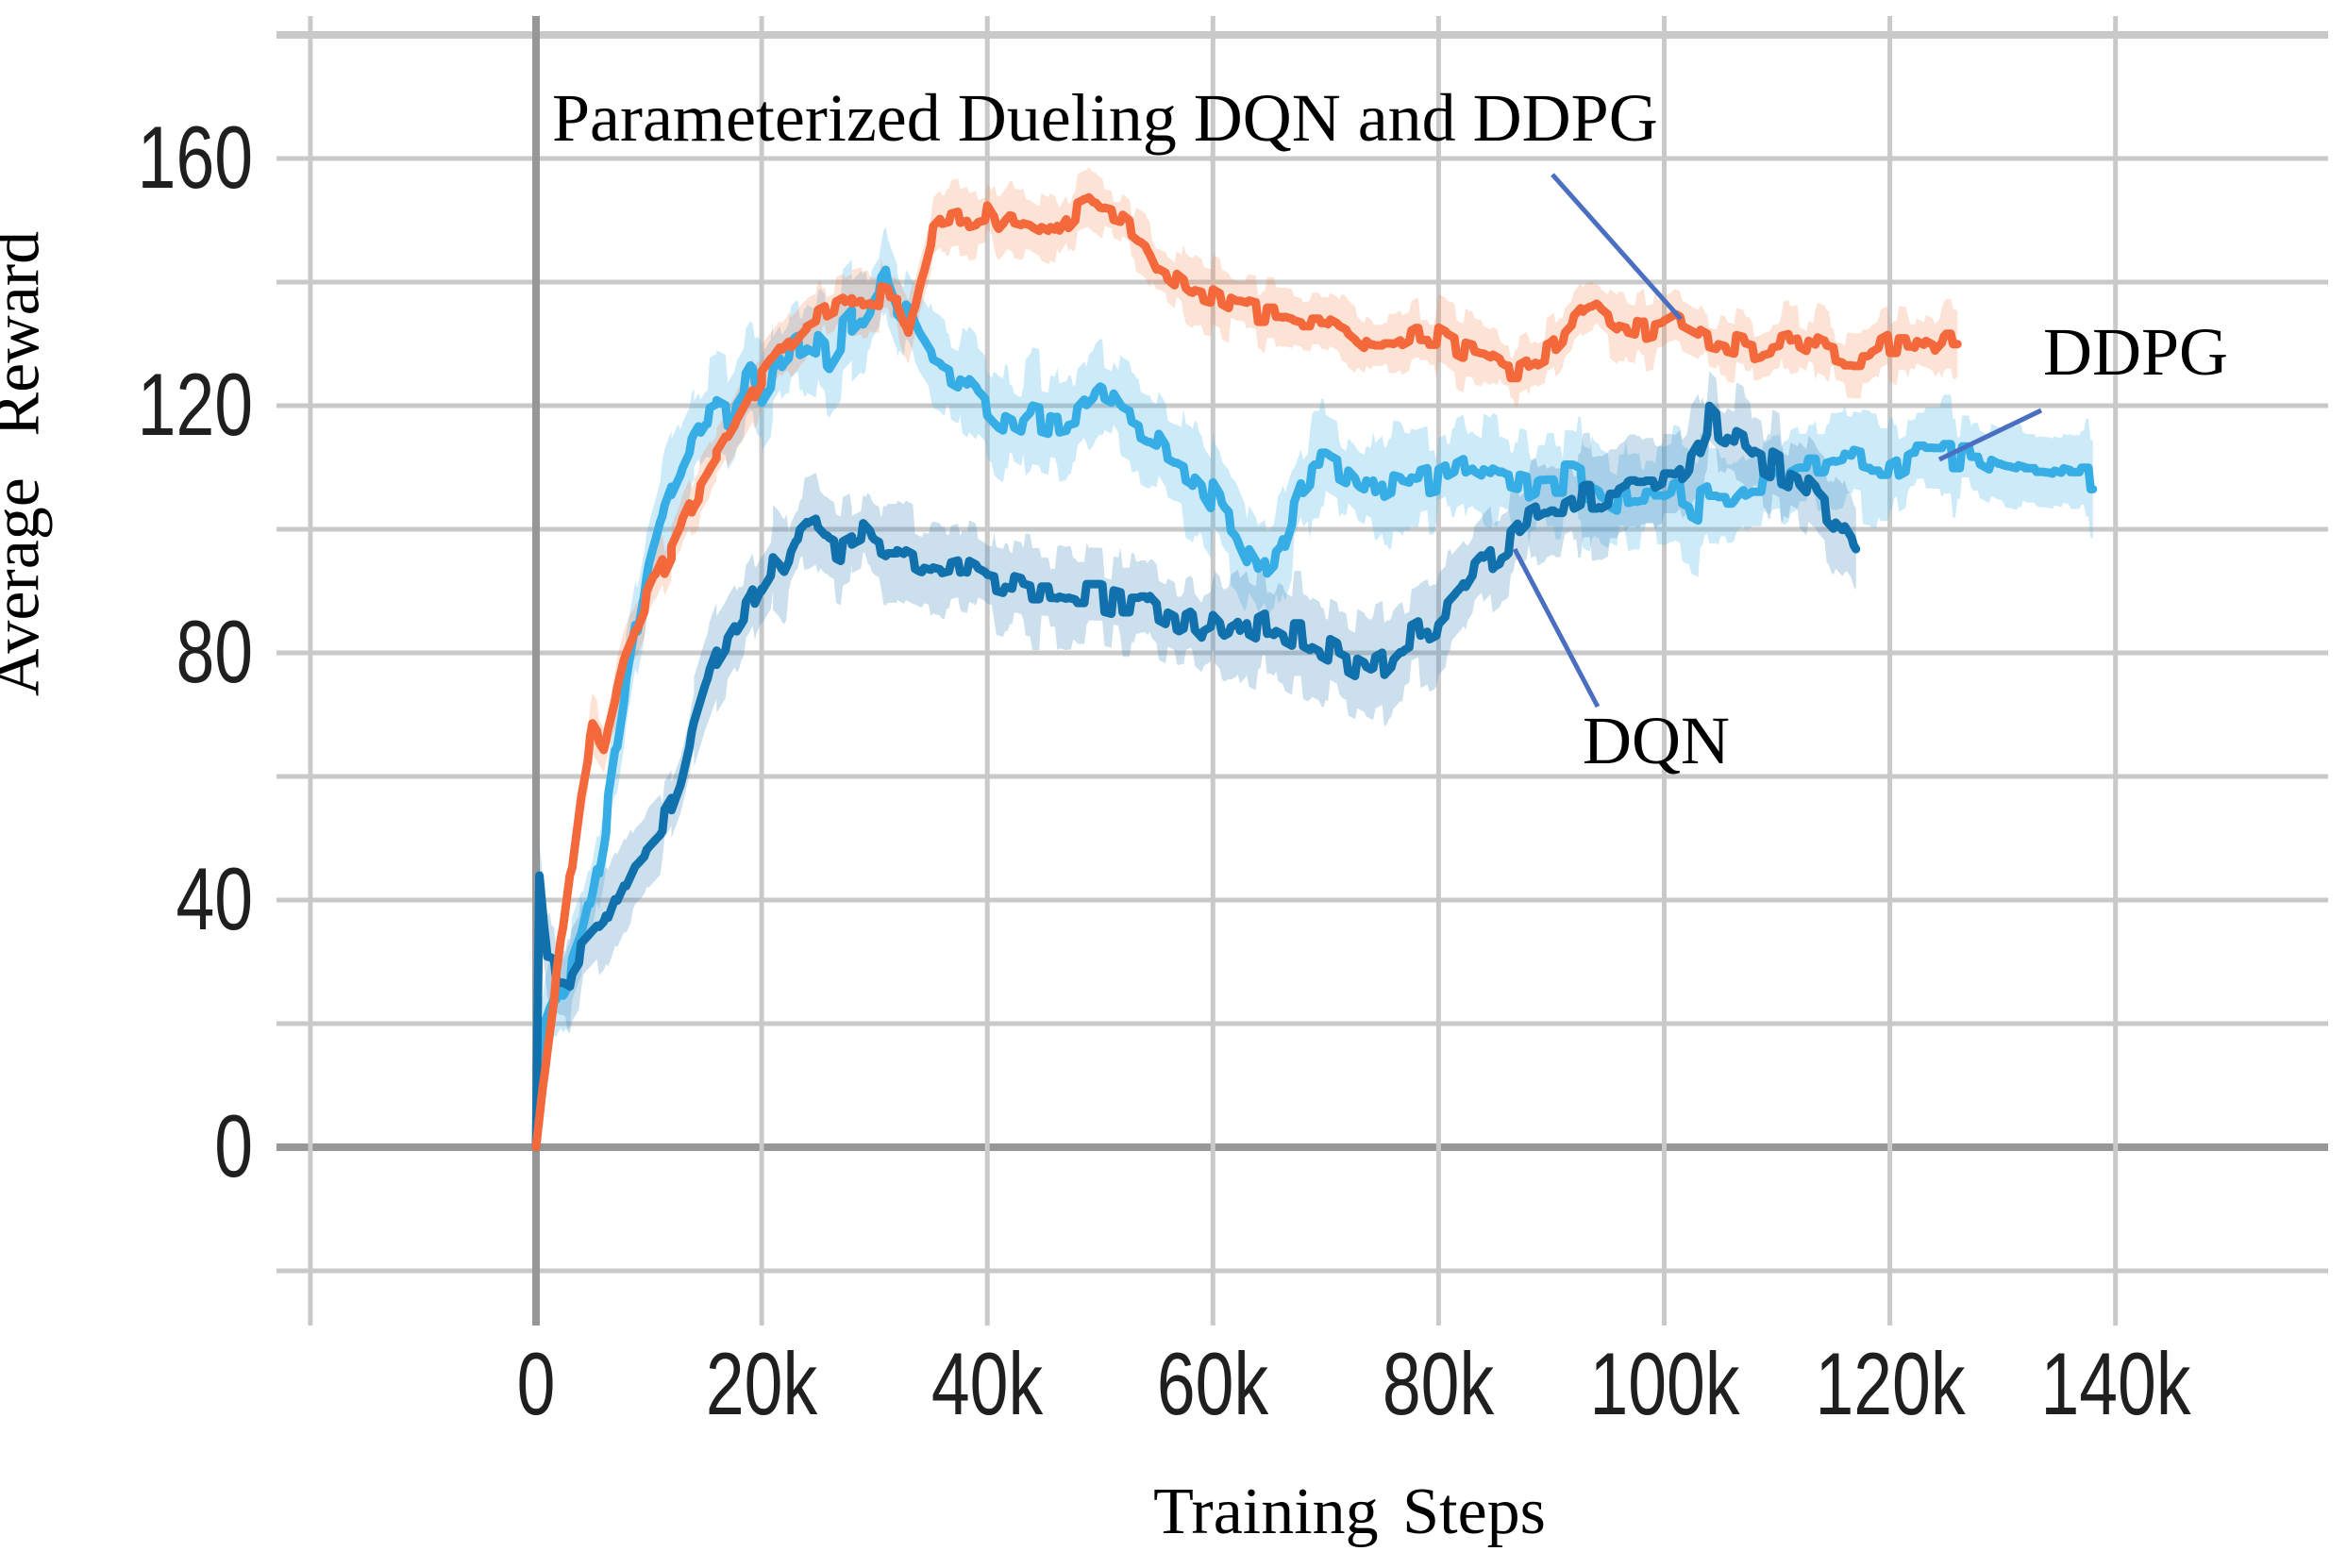 This screenshot has width=2347, height=1568. What do you see at coordinates (1105, 118) in the screenshot?
I see `annotation-param-dueling-label: Parameterized Dueling DQN and DDPG` at bounding box center [1105, 118].